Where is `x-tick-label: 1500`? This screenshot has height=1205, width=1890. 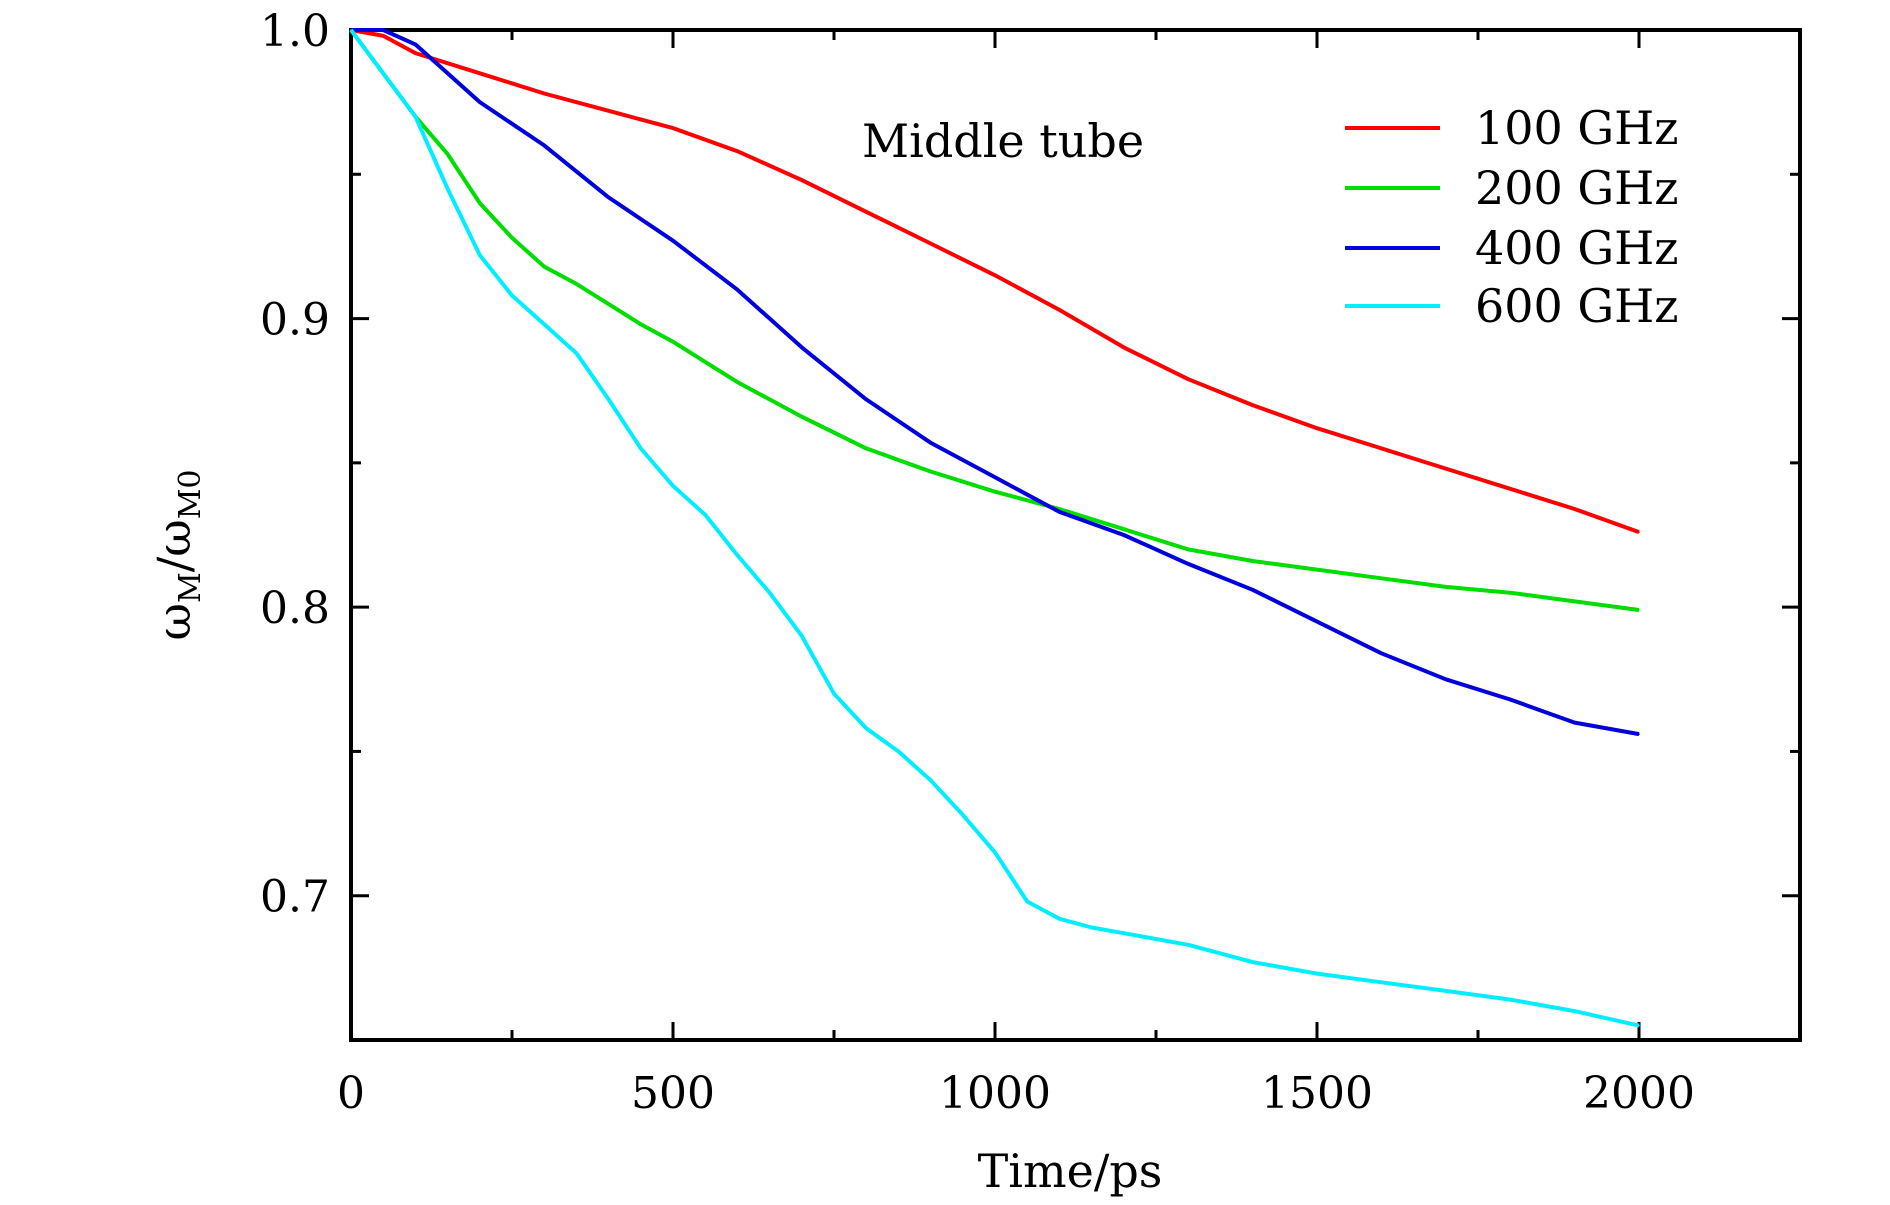
x-tick-label: 1500 is located at coordinates (1317, 1093).